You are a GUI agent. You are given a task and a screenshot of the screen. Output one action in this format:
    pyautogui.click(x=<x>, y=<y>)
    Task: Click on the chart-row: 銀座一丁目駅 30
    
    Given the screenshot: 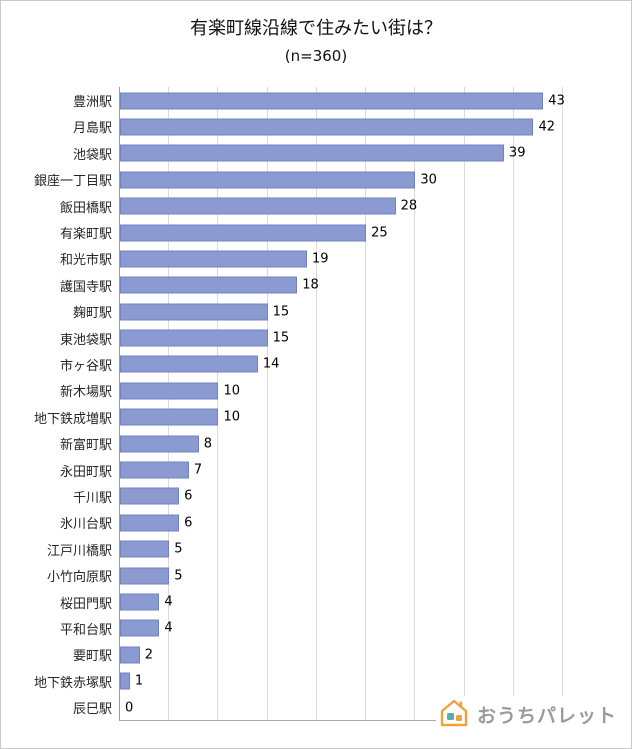 What is the action you would take?
    pyautogui.click(x=319, y=180)
    